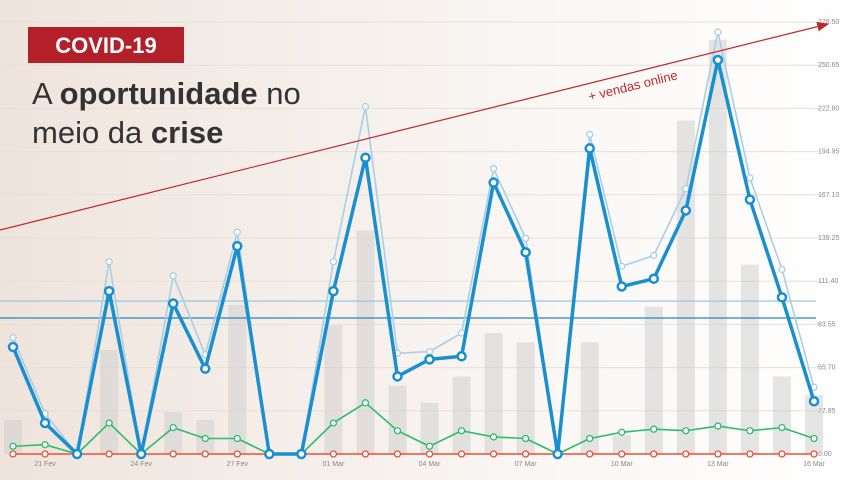  What do you see at coordinates (46, 93) in the screenshot?
I see `headline-part: A` at bounding box center [46, 93].